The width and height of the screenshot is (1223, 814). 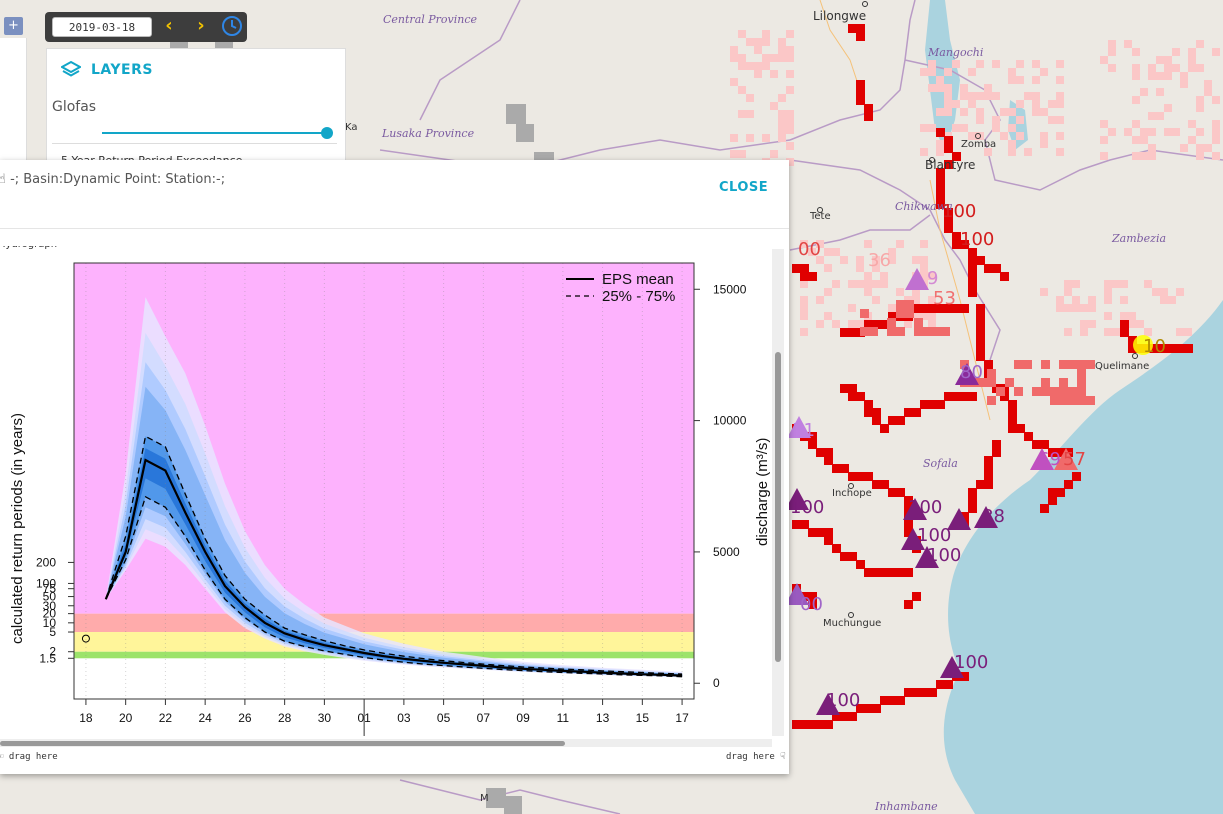 What do you see at coordinates (13, 103) in the screenshot?
I see `side-strip` at bounding box center [13, 103].